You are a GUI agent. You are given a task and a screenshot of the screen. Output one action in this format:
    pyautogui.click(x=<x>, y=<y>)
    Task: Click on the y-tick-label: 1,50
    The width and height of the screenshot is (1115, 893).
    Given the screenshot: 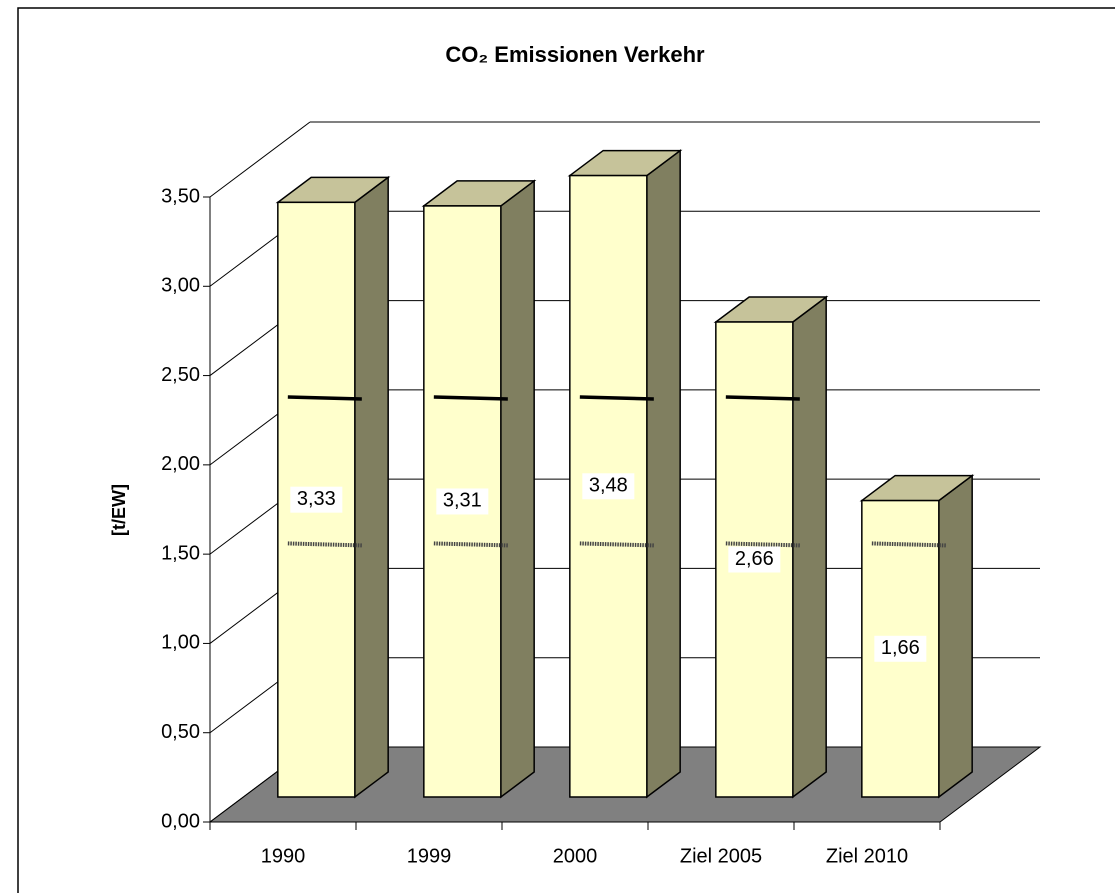 What is the action you would take?
    pyautogui.click(x=180, y=553)
    